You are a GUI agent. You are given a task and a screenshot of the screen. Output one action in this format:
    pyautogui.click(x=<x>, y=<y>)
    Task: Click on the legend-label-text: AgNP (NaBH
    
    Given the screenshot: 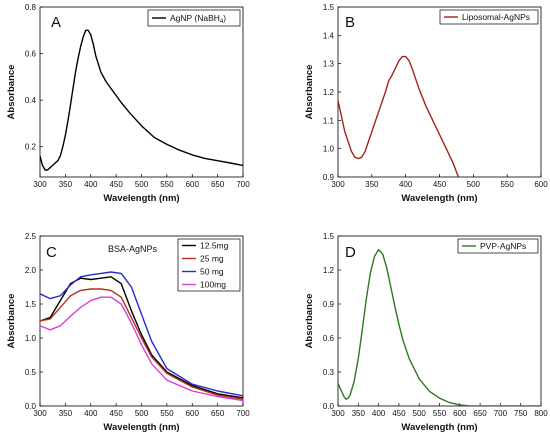 What is the action you would take?
    pyautogui.click(x=195, y=18)
    